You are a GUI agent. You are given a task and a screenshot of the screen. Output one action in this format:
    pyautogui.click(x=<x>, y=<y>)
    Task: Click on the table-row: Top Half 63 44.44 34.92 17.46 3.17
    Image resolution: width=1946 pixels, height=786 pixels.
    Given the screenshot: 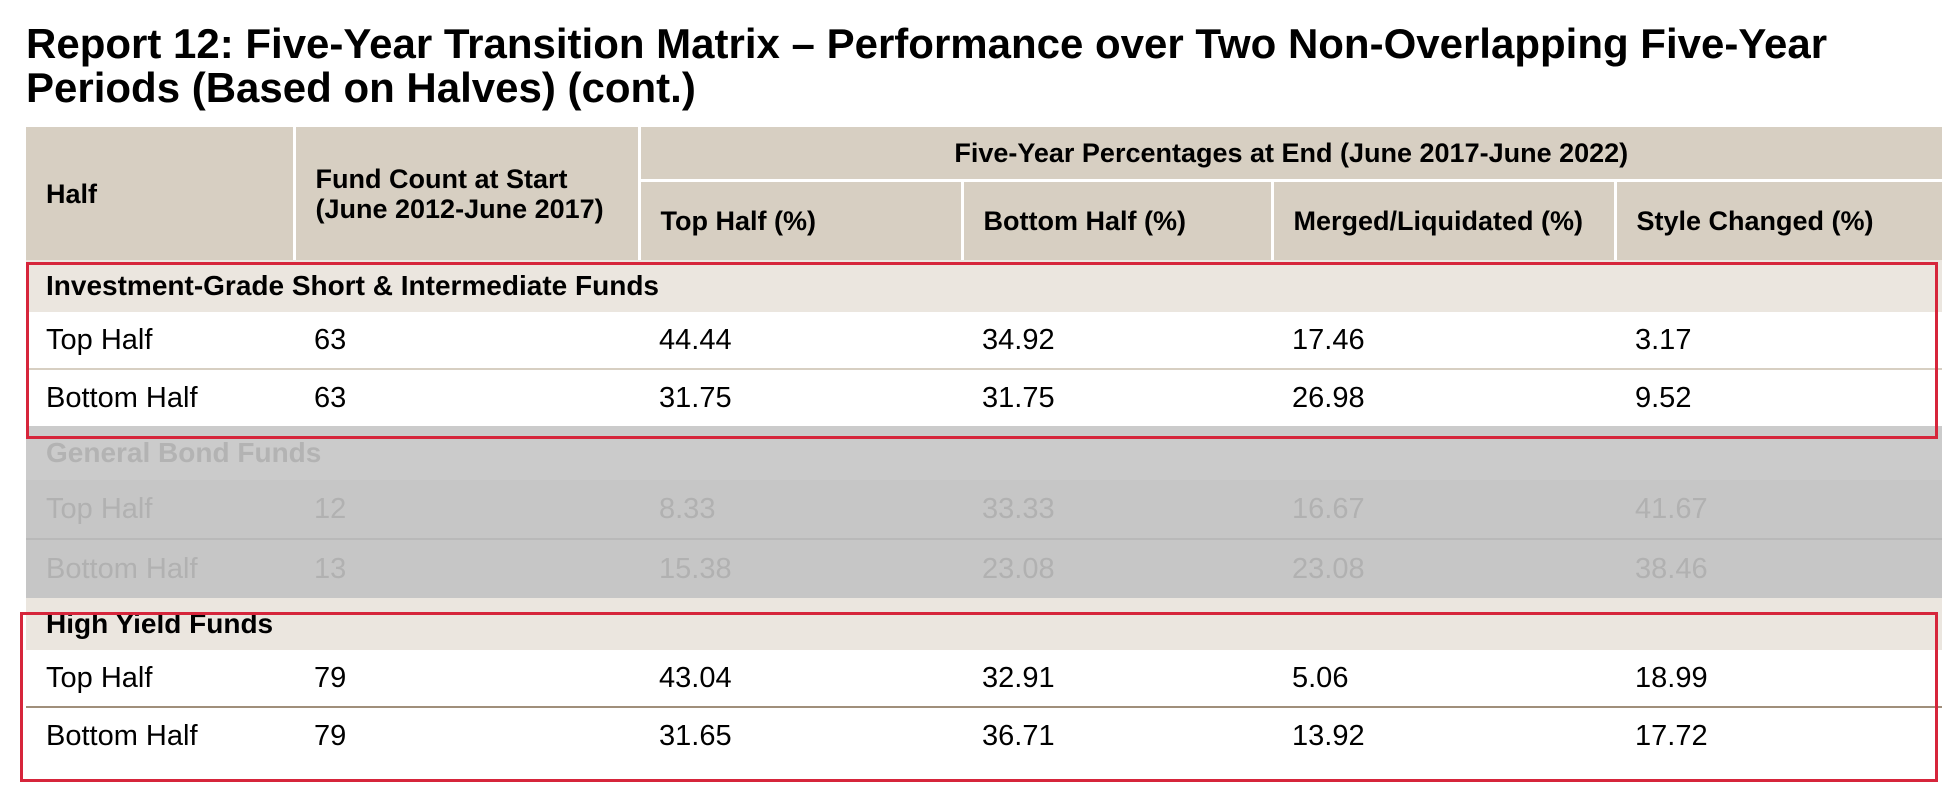 What is the action you would take?
    pyautogui.click(x=984, y=340)
    